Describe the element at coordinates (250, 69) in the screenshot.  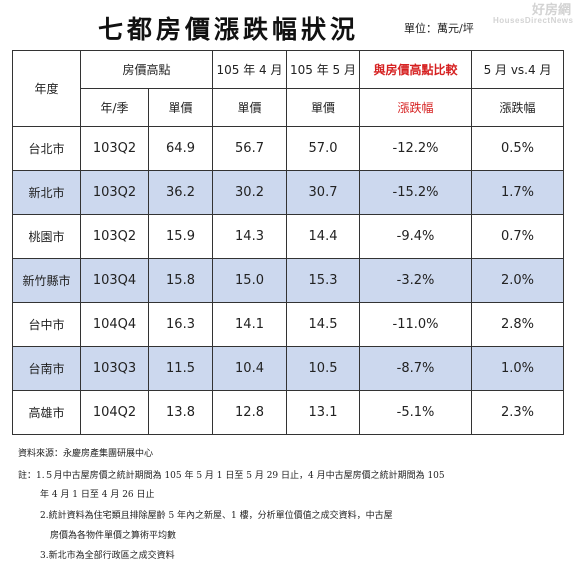
I see `header-apr: 105 年 4 月` at that location.